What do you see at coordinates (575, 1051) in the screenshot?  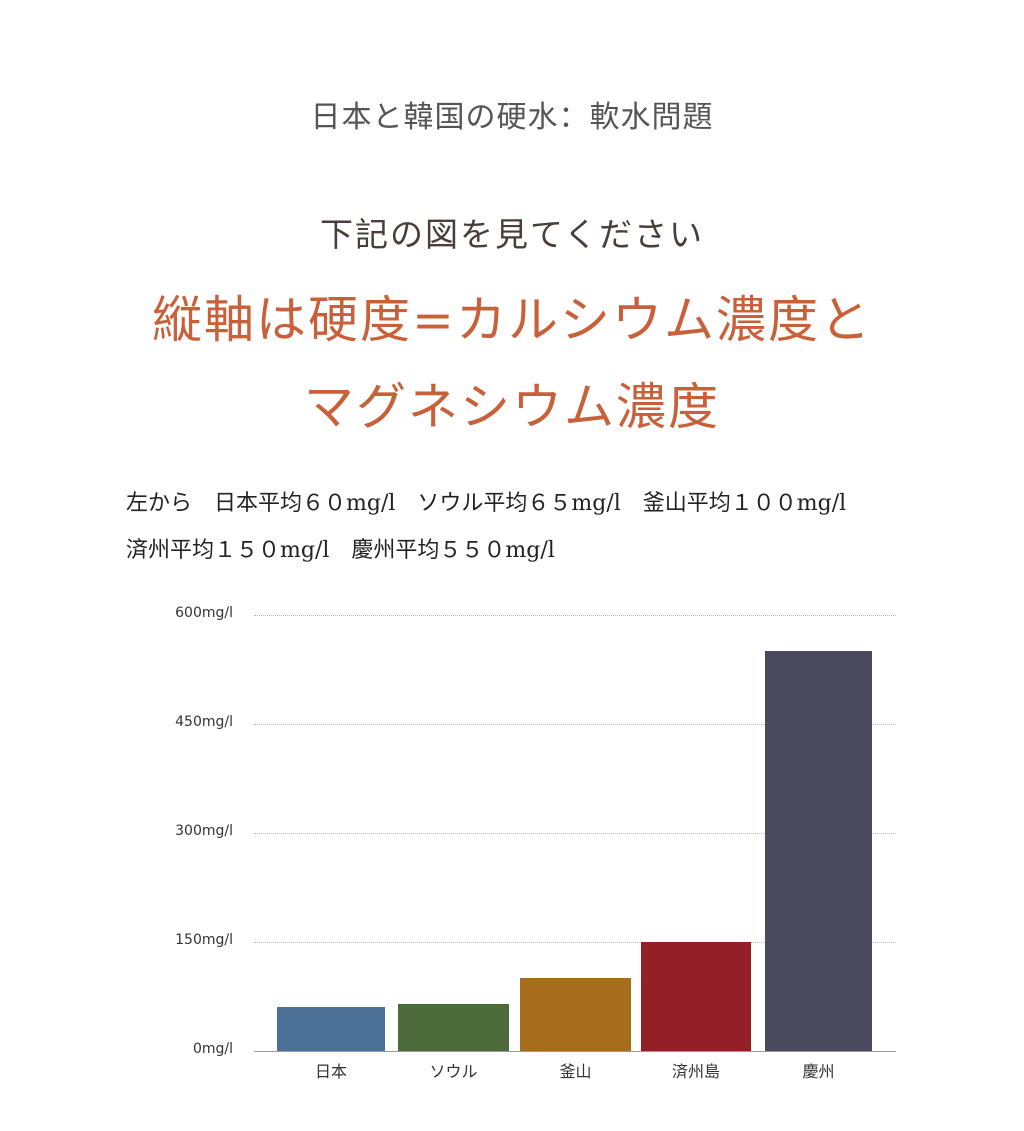 I see `x-axis-line` at bounding box center [575, 1051].